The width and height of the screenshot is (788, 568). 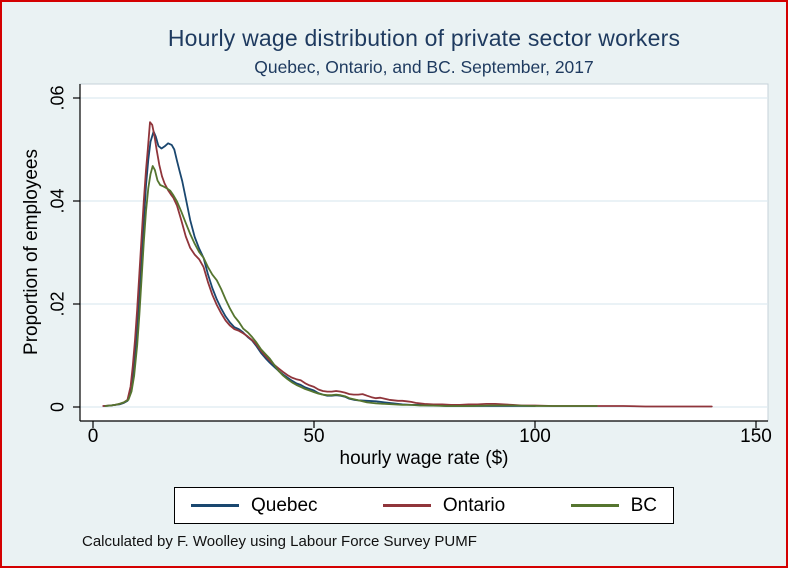 I want to click on ontario-line-swatch, so click(x=406, y=505).